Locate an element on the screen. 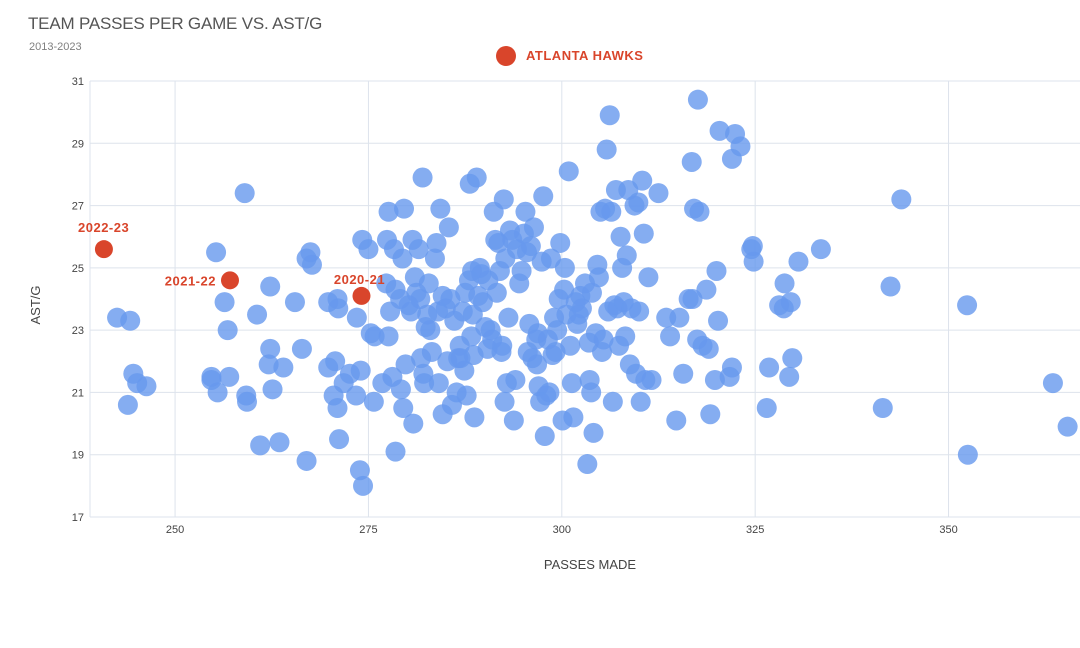 Image resolution: width=1080 pixels, height=648 pixels. y-tick-label: 23 is located at coordinates (78, 331).